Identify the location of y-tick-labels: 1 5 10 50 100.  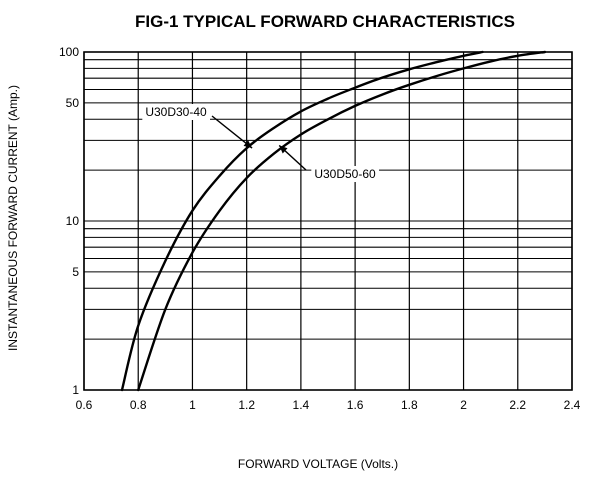
(69, 221).